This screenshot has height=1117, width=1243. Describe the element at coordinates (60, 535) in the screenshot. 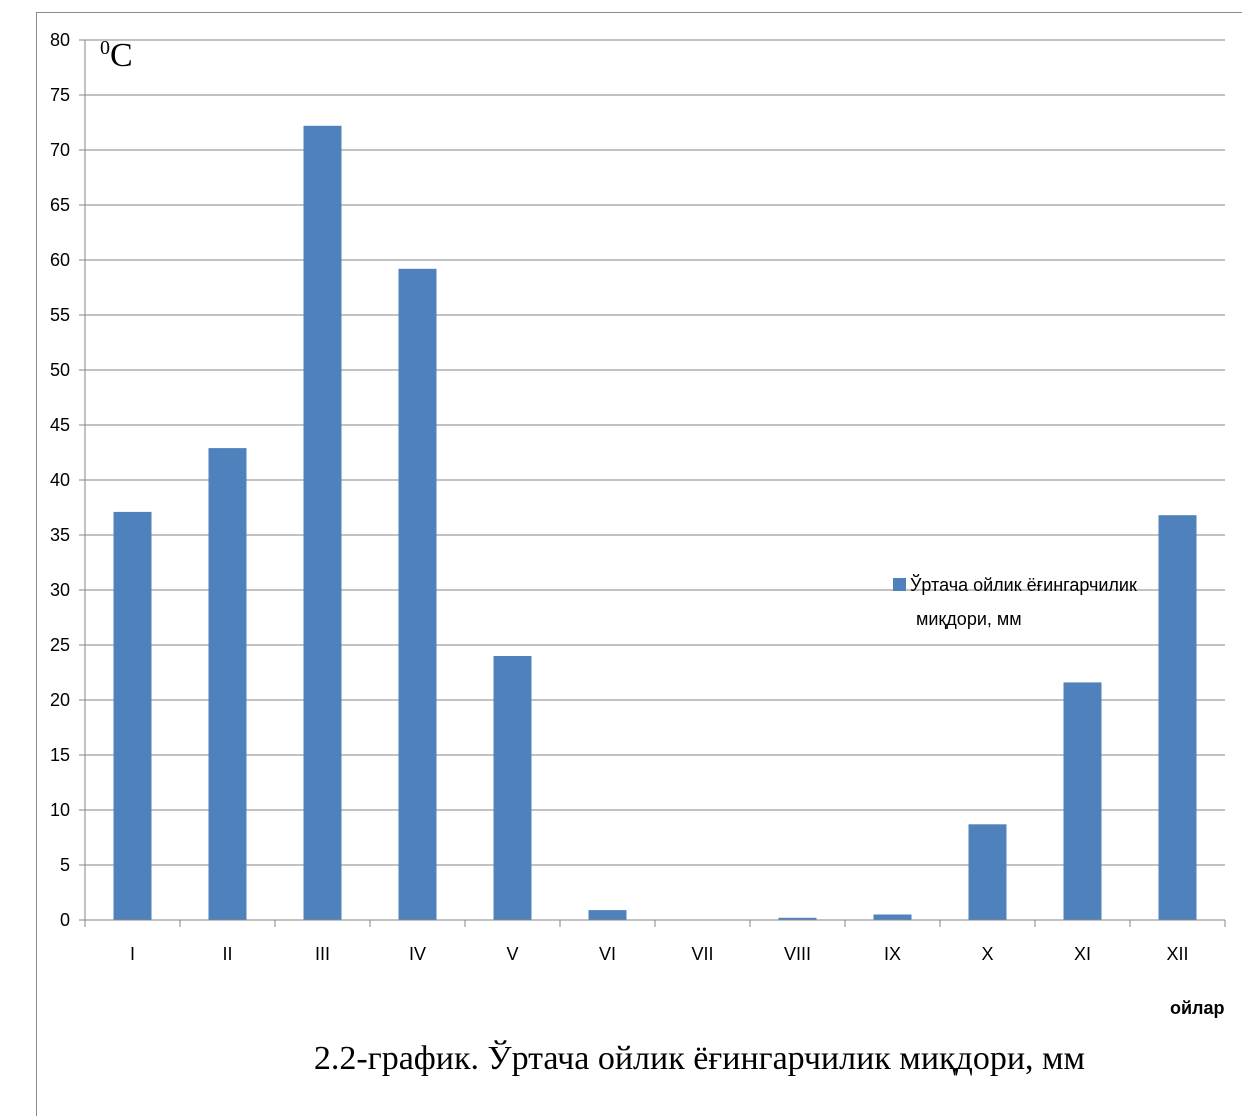

I see `y-tick-label: 35` at that location.